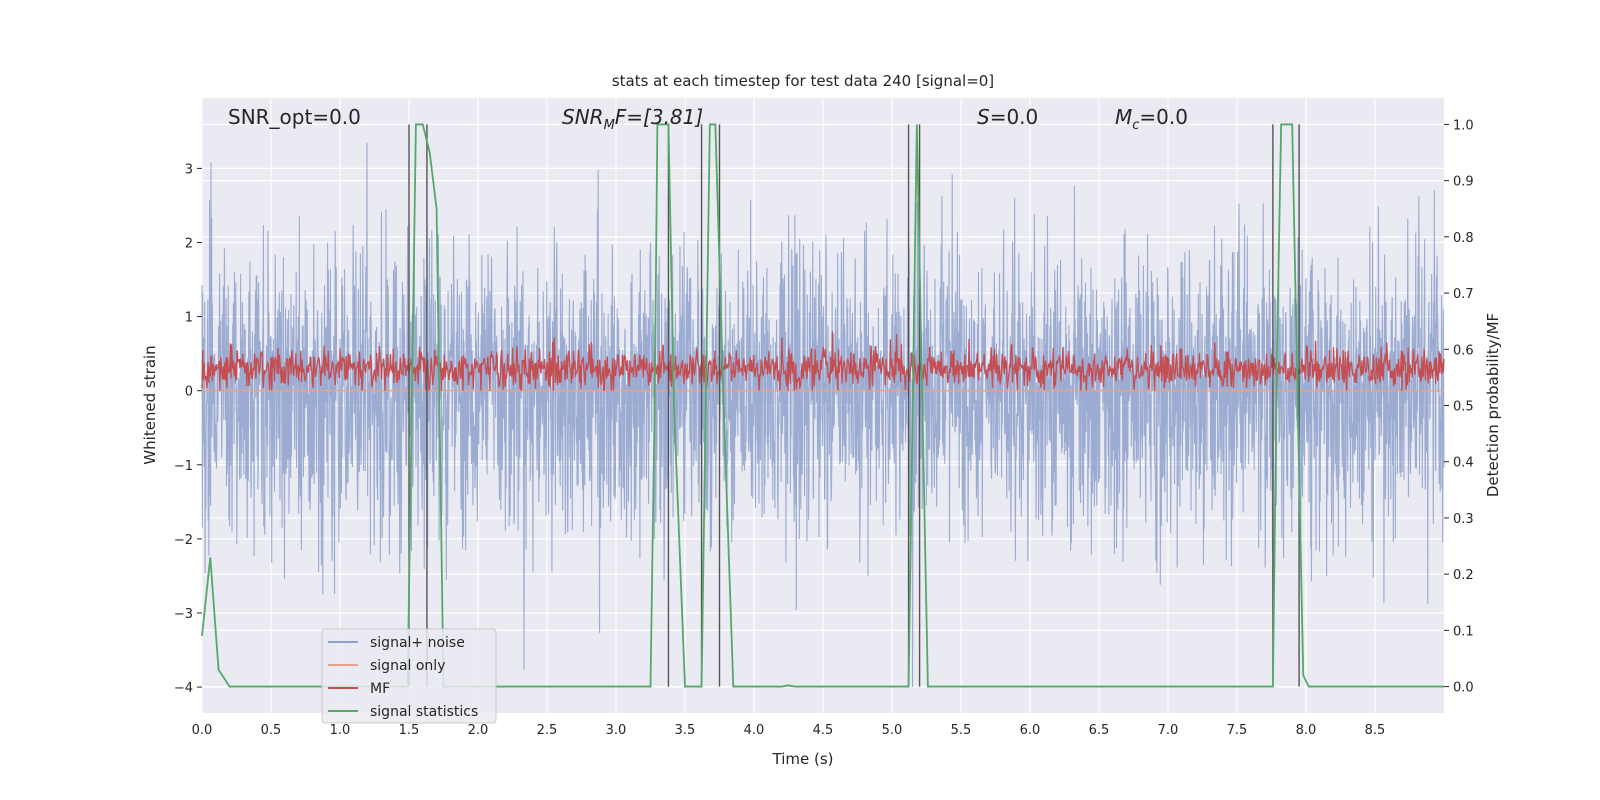 The height and width of the screenshot is (800, 1600). I want to click on legend-box, so click(409, 676).